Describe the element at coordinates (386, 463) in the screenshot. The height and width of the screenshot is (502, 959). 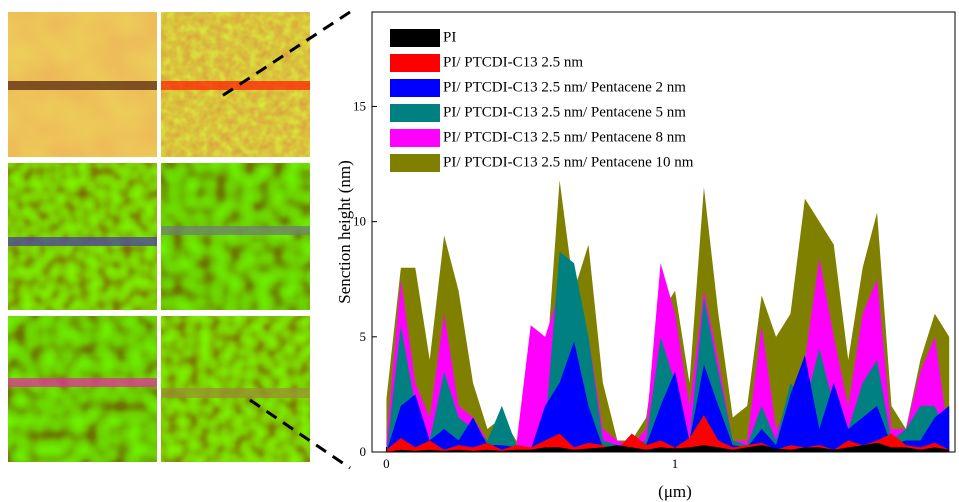
I see `x-tick-label: 0` at that location.